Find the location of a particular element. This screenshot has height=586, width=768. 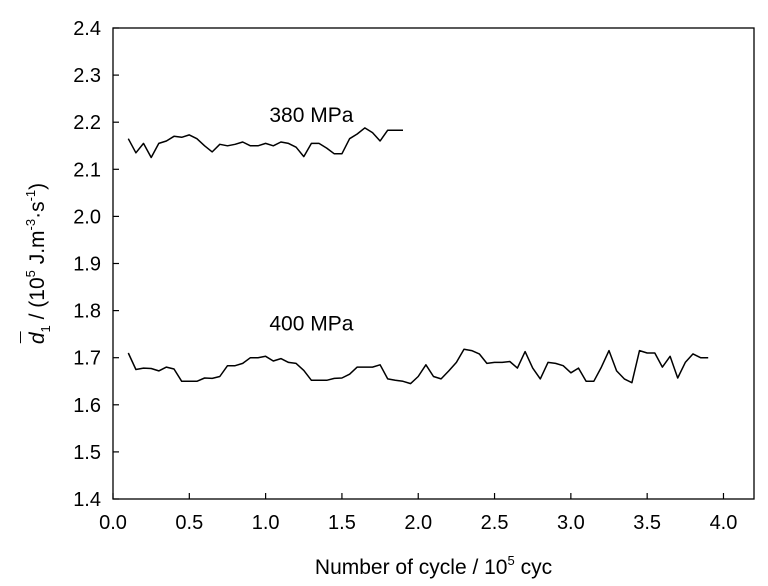

y-tick-label: 1.9 is located at coordinates (87, 265).